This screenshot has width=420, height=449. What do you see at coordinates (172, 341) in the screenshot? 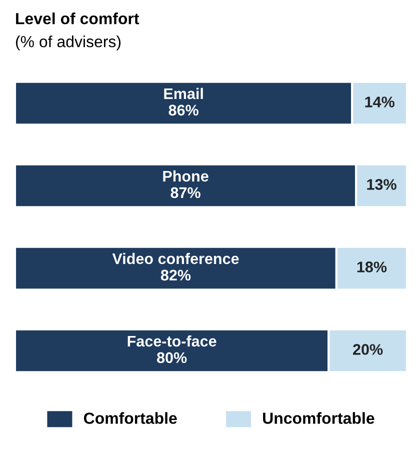
I see `y-tick-label: Face-to-face` at bounding box center [172, 341].